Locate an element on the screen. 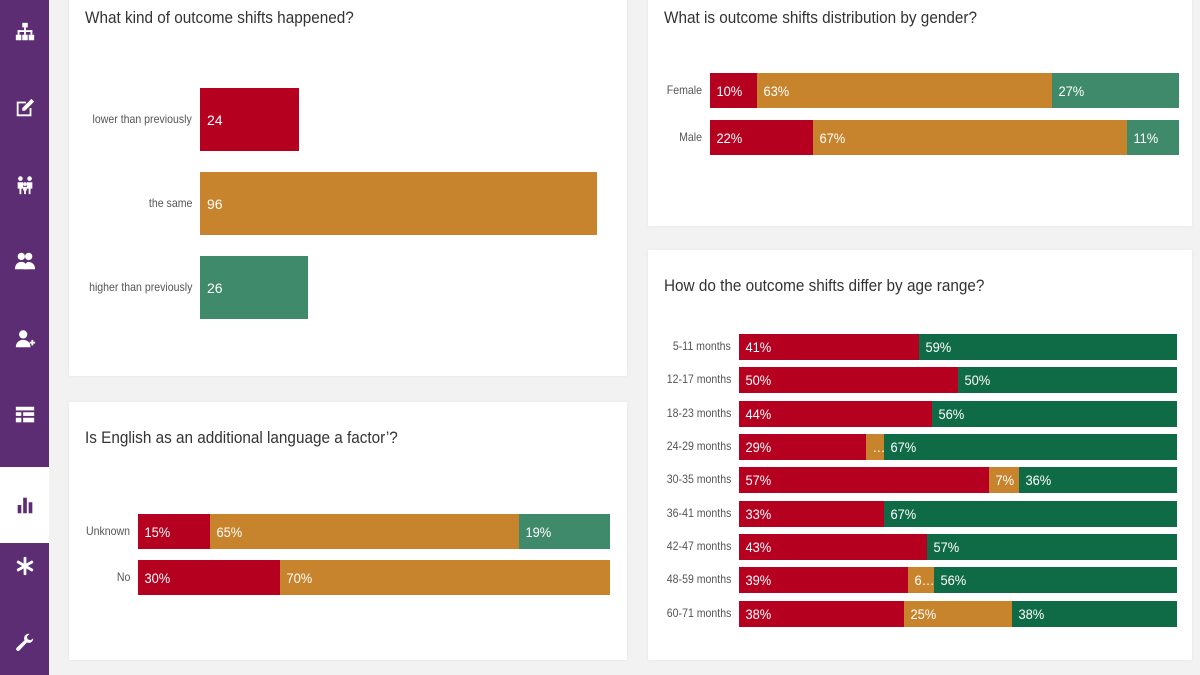  category-label: Female is located at coordinates (684, 89).